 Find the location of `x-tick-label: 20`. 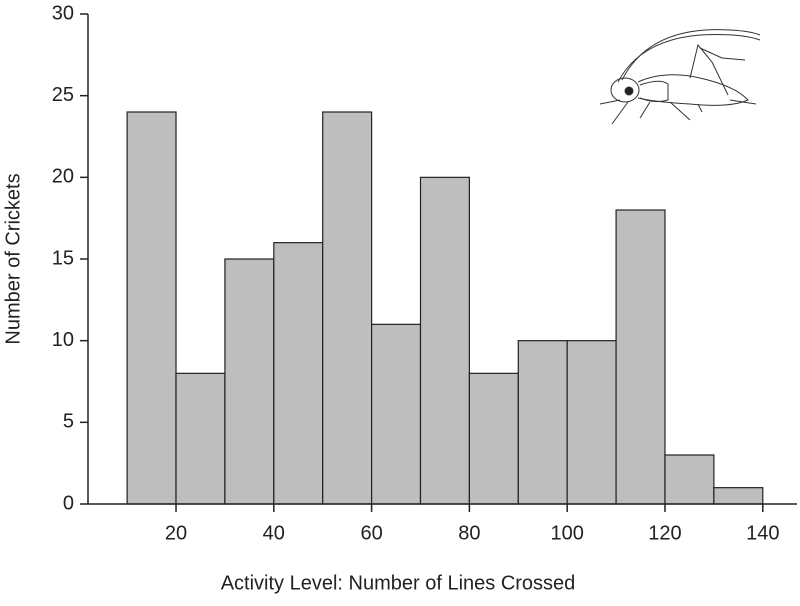

x-tick-label: 20 is located at coordinates (176, 533).